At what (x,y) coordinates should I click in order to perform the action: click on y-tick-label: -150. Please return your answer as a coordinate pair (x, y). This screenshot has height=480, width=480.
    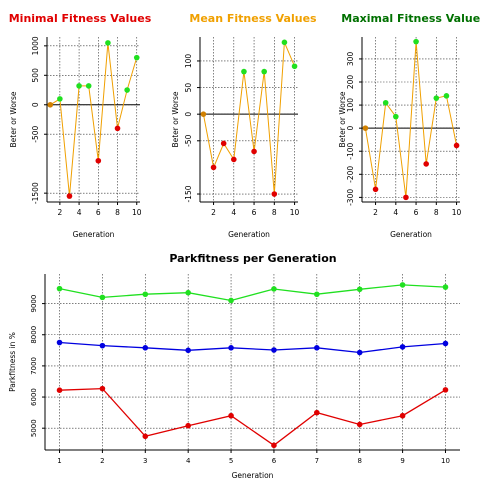
    Looking at the image, I should click on (188, 193).